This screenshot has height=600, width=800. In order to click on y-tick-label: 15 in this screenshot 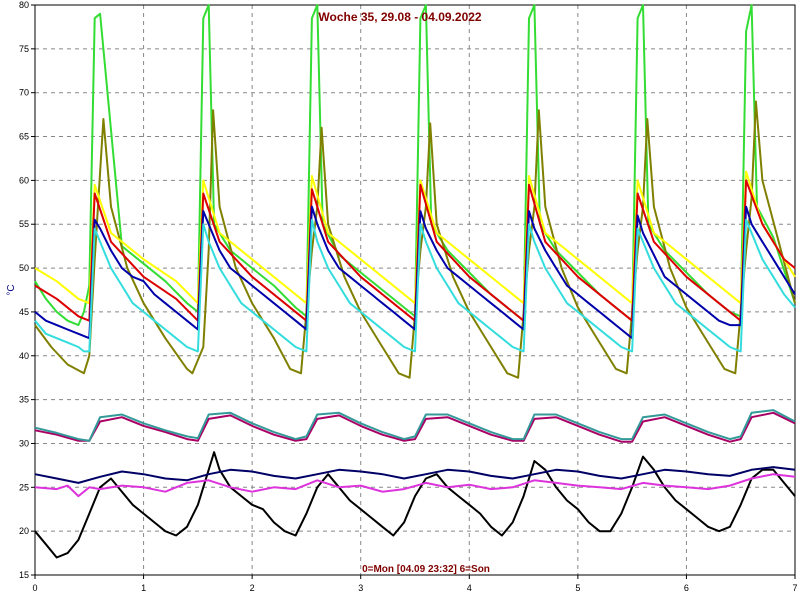, I will do `click(24, 575)`.